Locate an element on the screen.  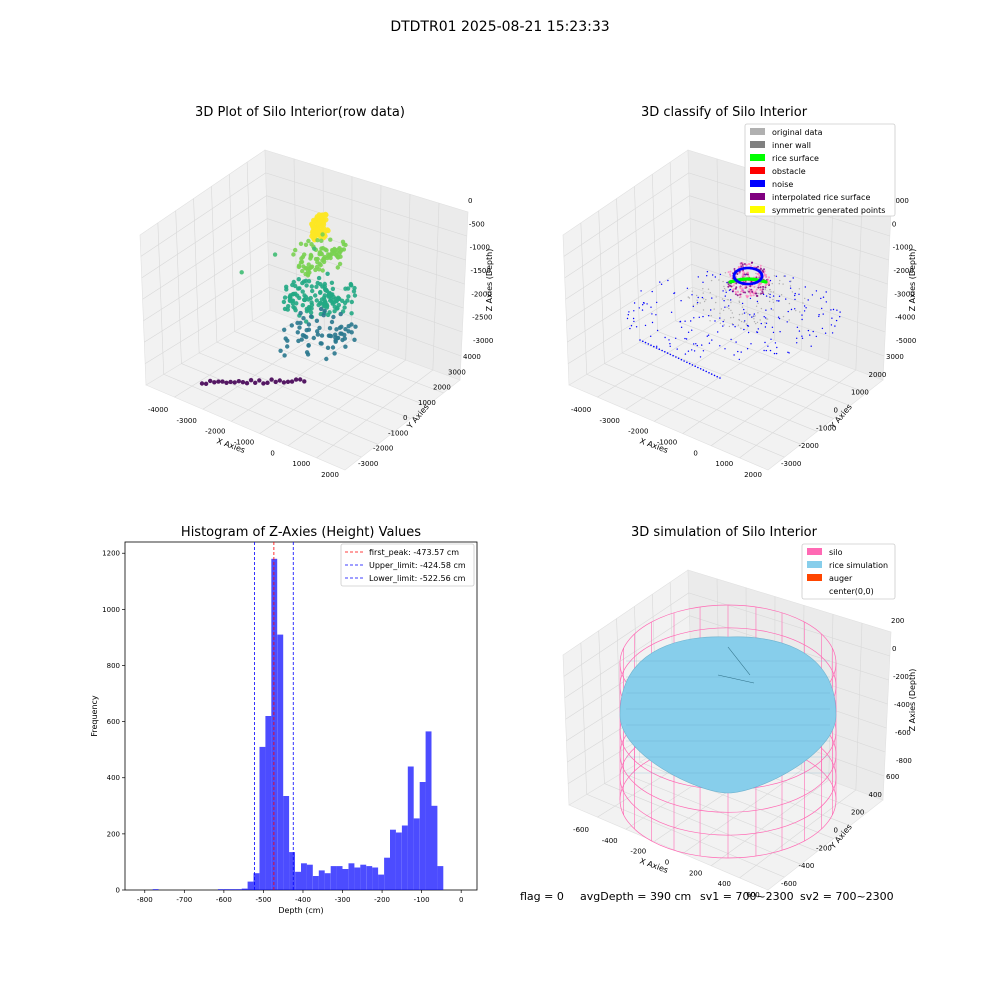
p2-z-tick: -2000 is located at coordinates (904, 271).